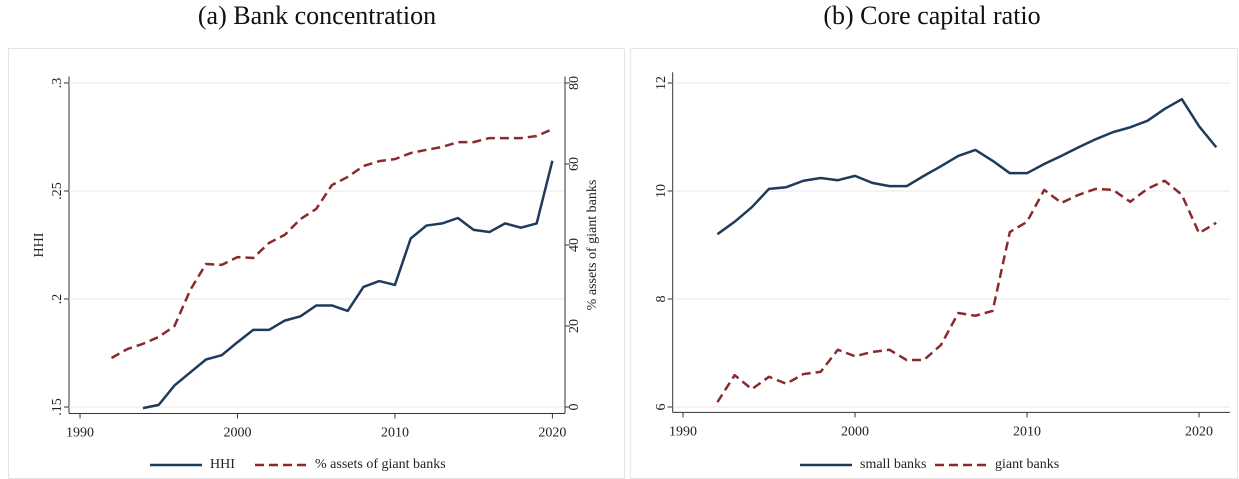 The width and height of the screenshot is (1239, 479). What do you see at coordinates (661, 299) in the screenshot?
I see `y-tick-label: 8` at bounding box center [661, 299].